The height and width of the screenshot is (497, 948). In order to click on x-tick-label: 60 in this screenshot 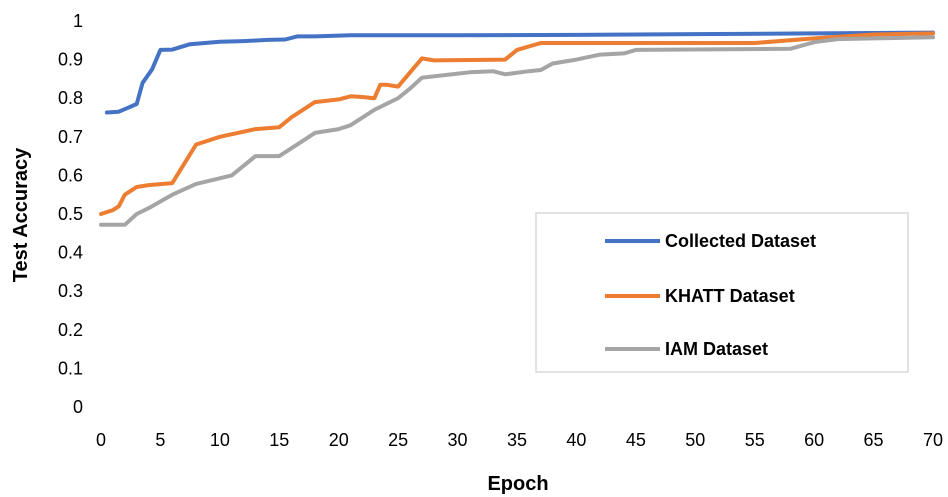, I will do `click(814, 440)`.